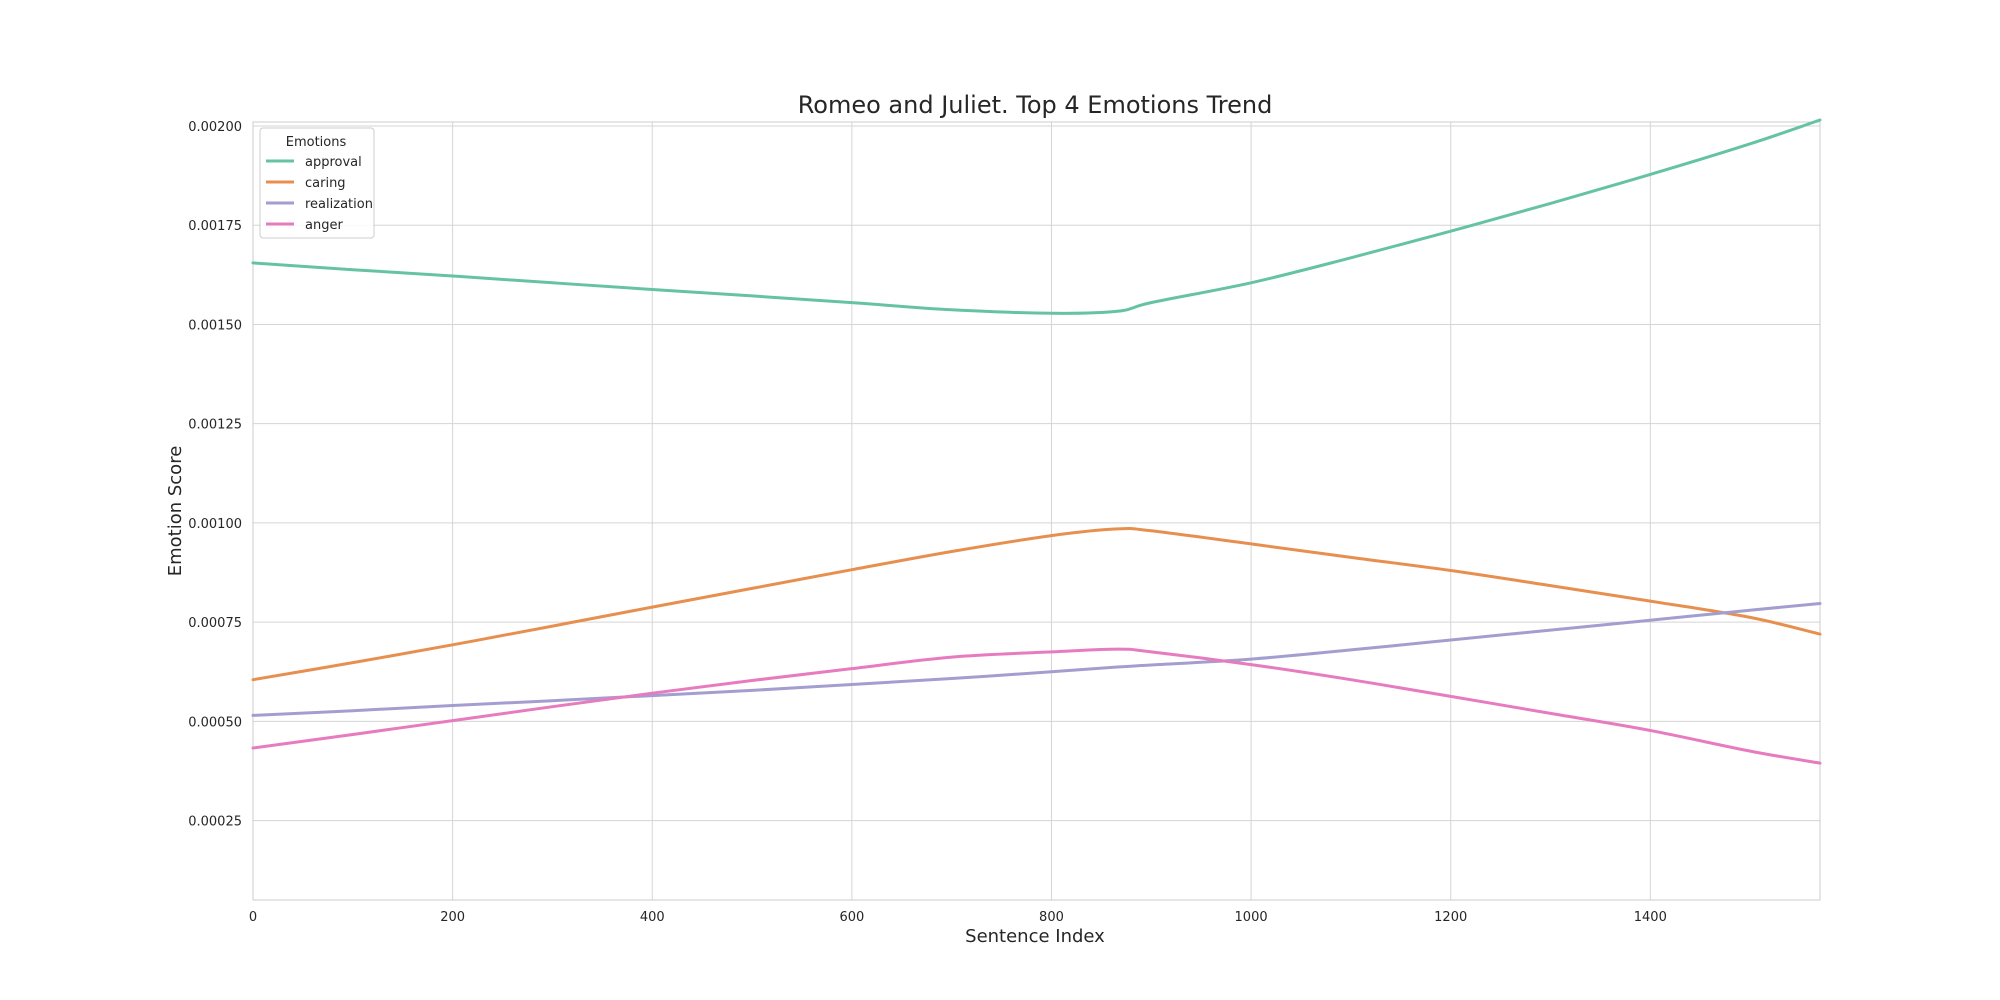 This screenshot has width=2000, height=1000. I want to click on legend-items: approval caring realization anger, so click(319, 194).